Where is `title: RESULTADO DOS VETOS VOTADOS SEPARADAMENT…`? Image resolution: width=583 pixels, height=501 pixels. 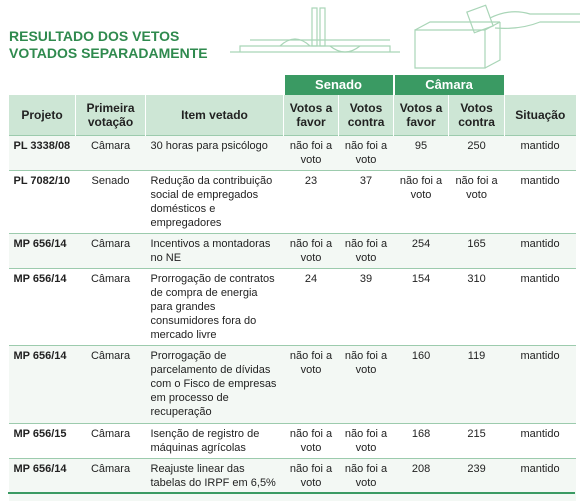 title: RESULTADO DOS VETOS VOTADOS SEPARADAMENT… is located at coordinates (108, 45).